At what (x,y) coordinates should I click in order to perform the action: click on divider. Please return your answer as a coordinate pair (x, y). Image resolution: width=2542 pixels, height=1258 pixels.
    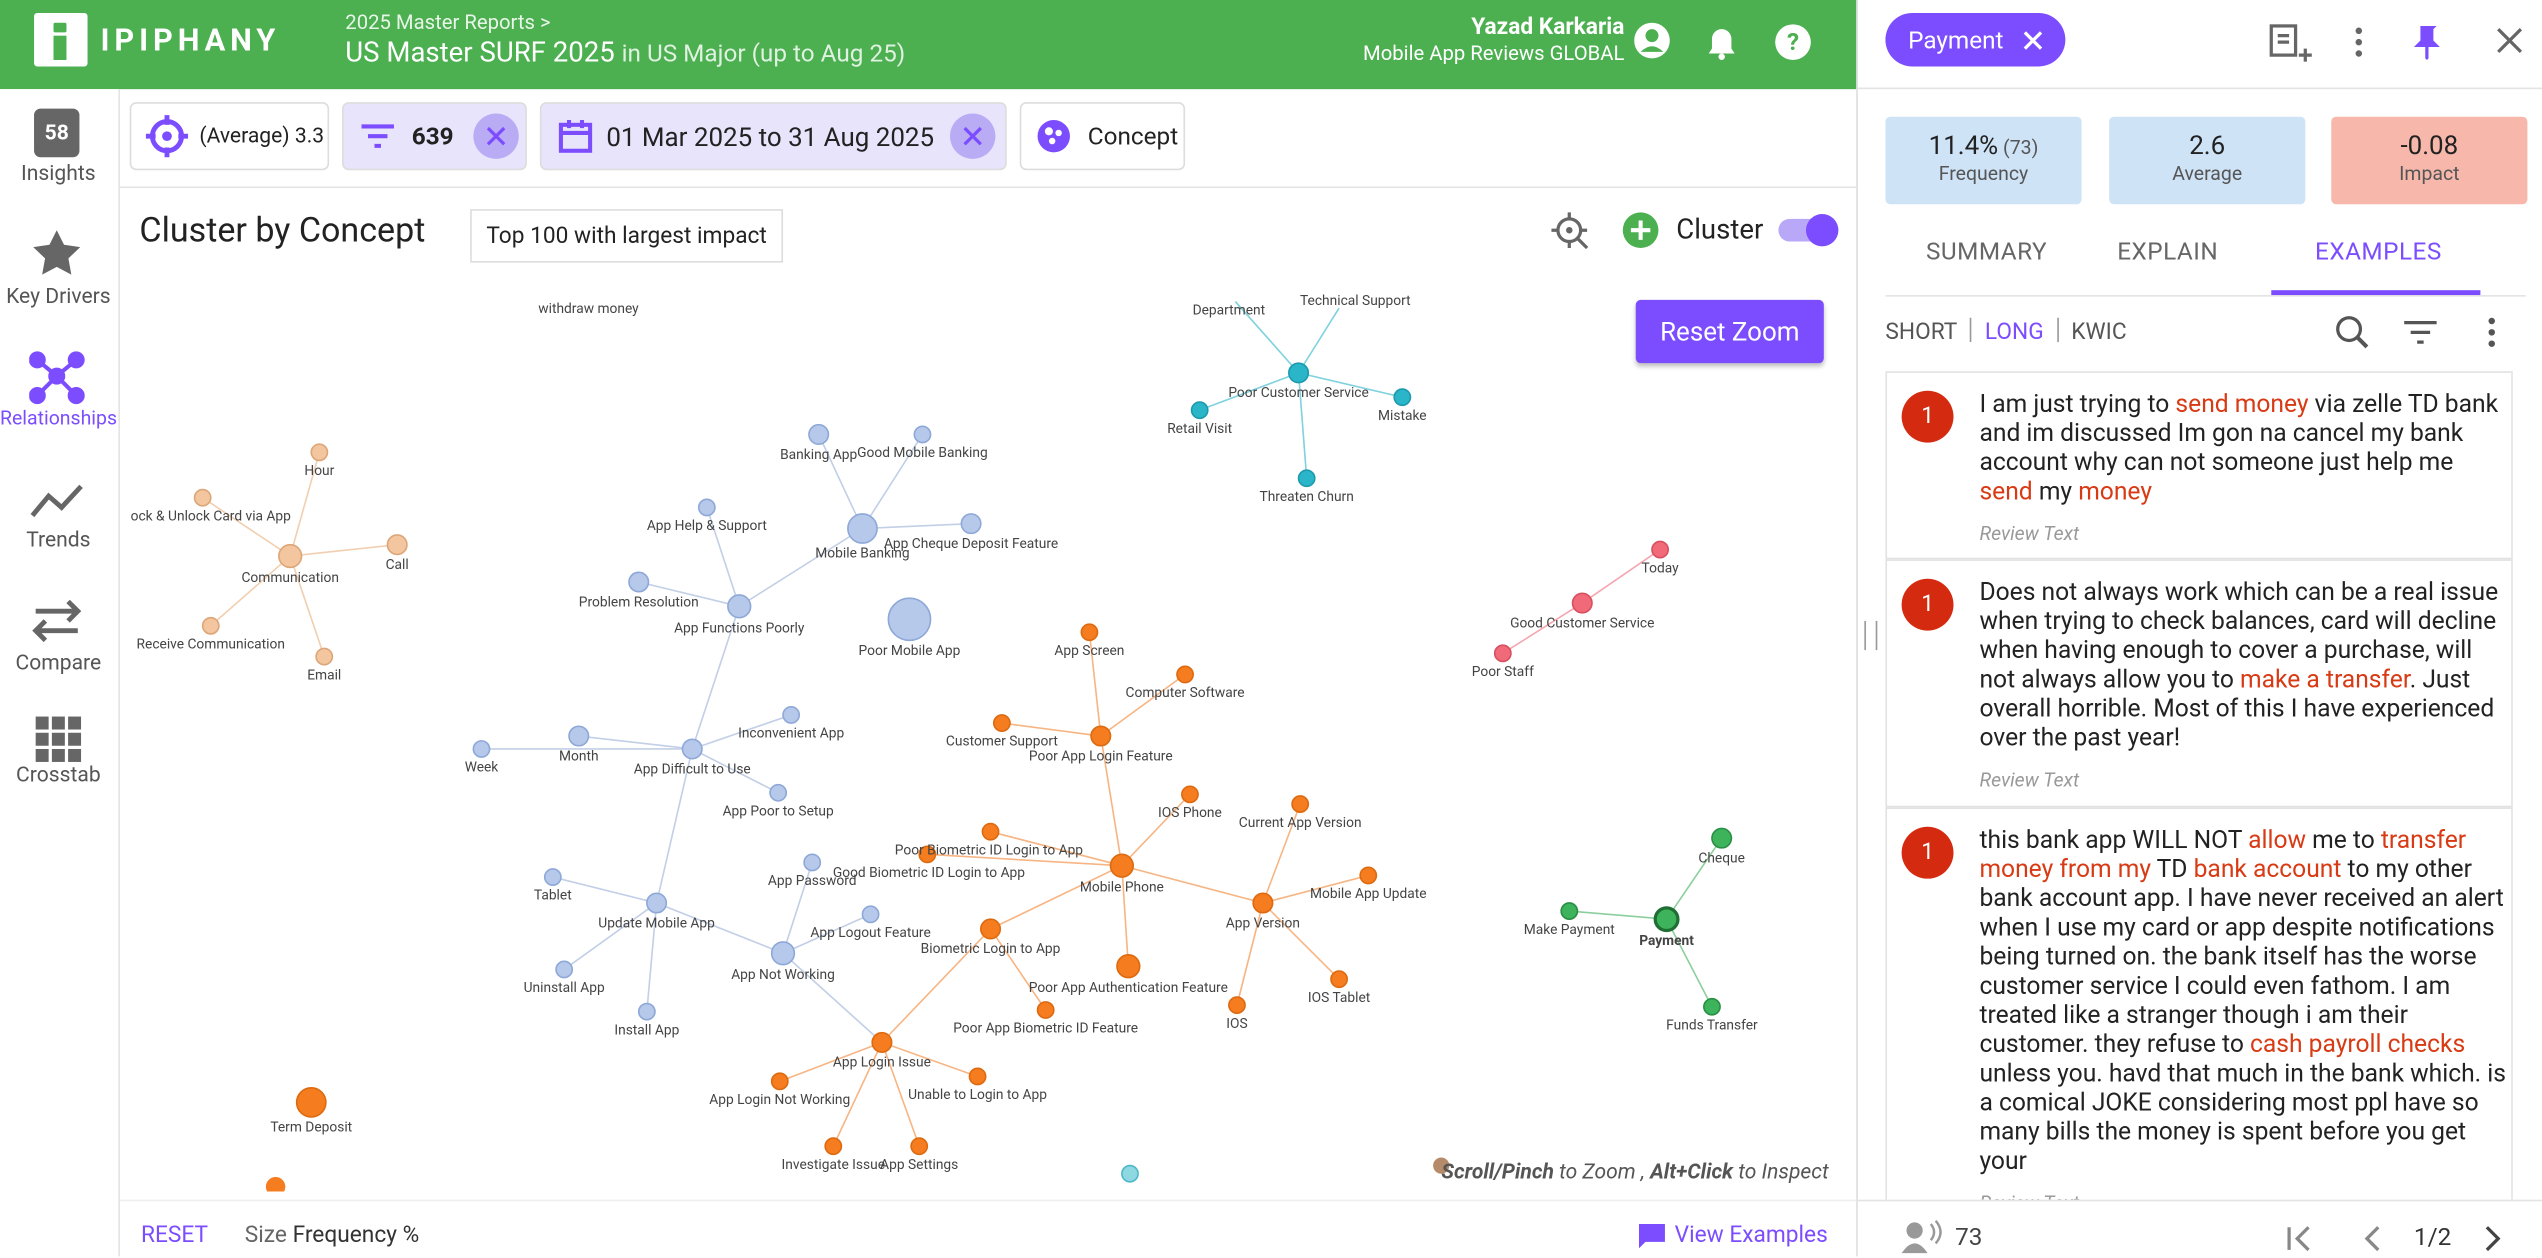
    Looking at the image, I should click on (1857, 628).